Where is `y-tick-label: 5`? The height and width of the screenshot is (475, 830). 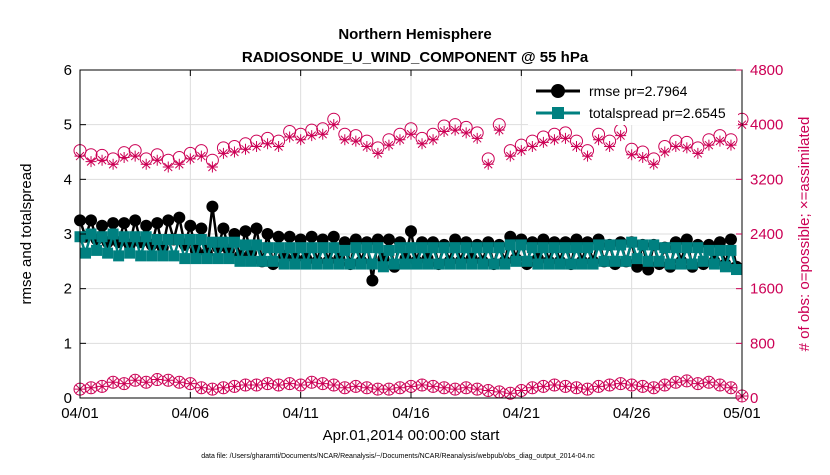
y-tick-label: 5 is located at coordinates (68, 125).